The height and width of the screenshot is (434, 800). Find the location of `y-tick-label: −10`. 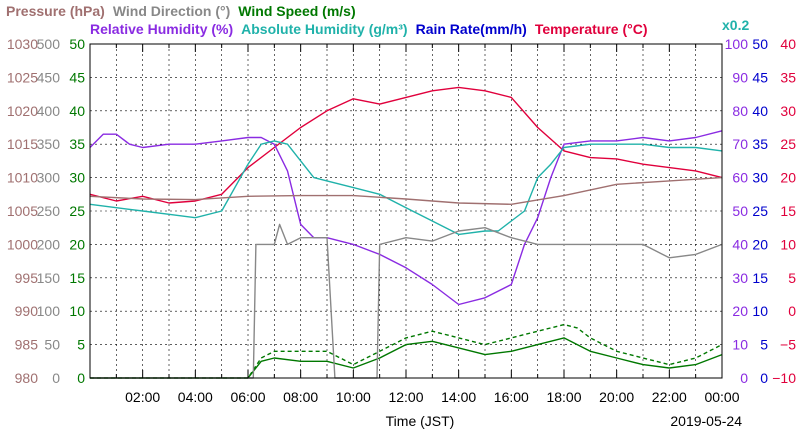

y-tick-label: −10 is located at coordinates (784, 378).